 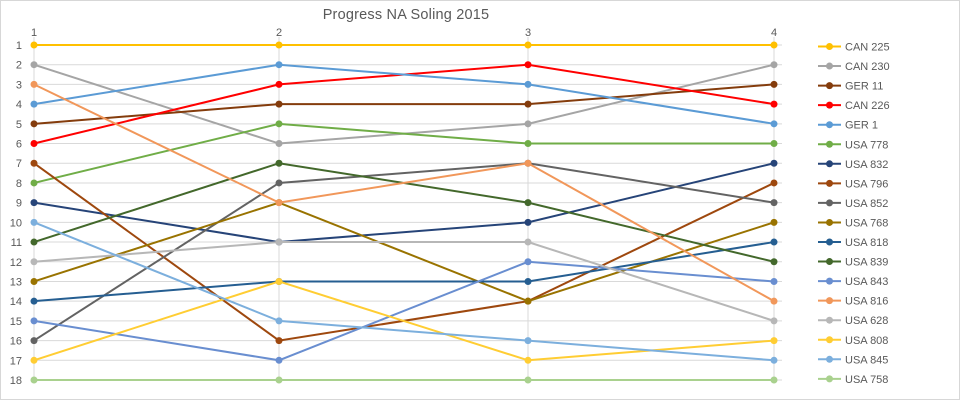 I want to click on legend-item-ger-11: GER 11, so click(x=850, y=87).